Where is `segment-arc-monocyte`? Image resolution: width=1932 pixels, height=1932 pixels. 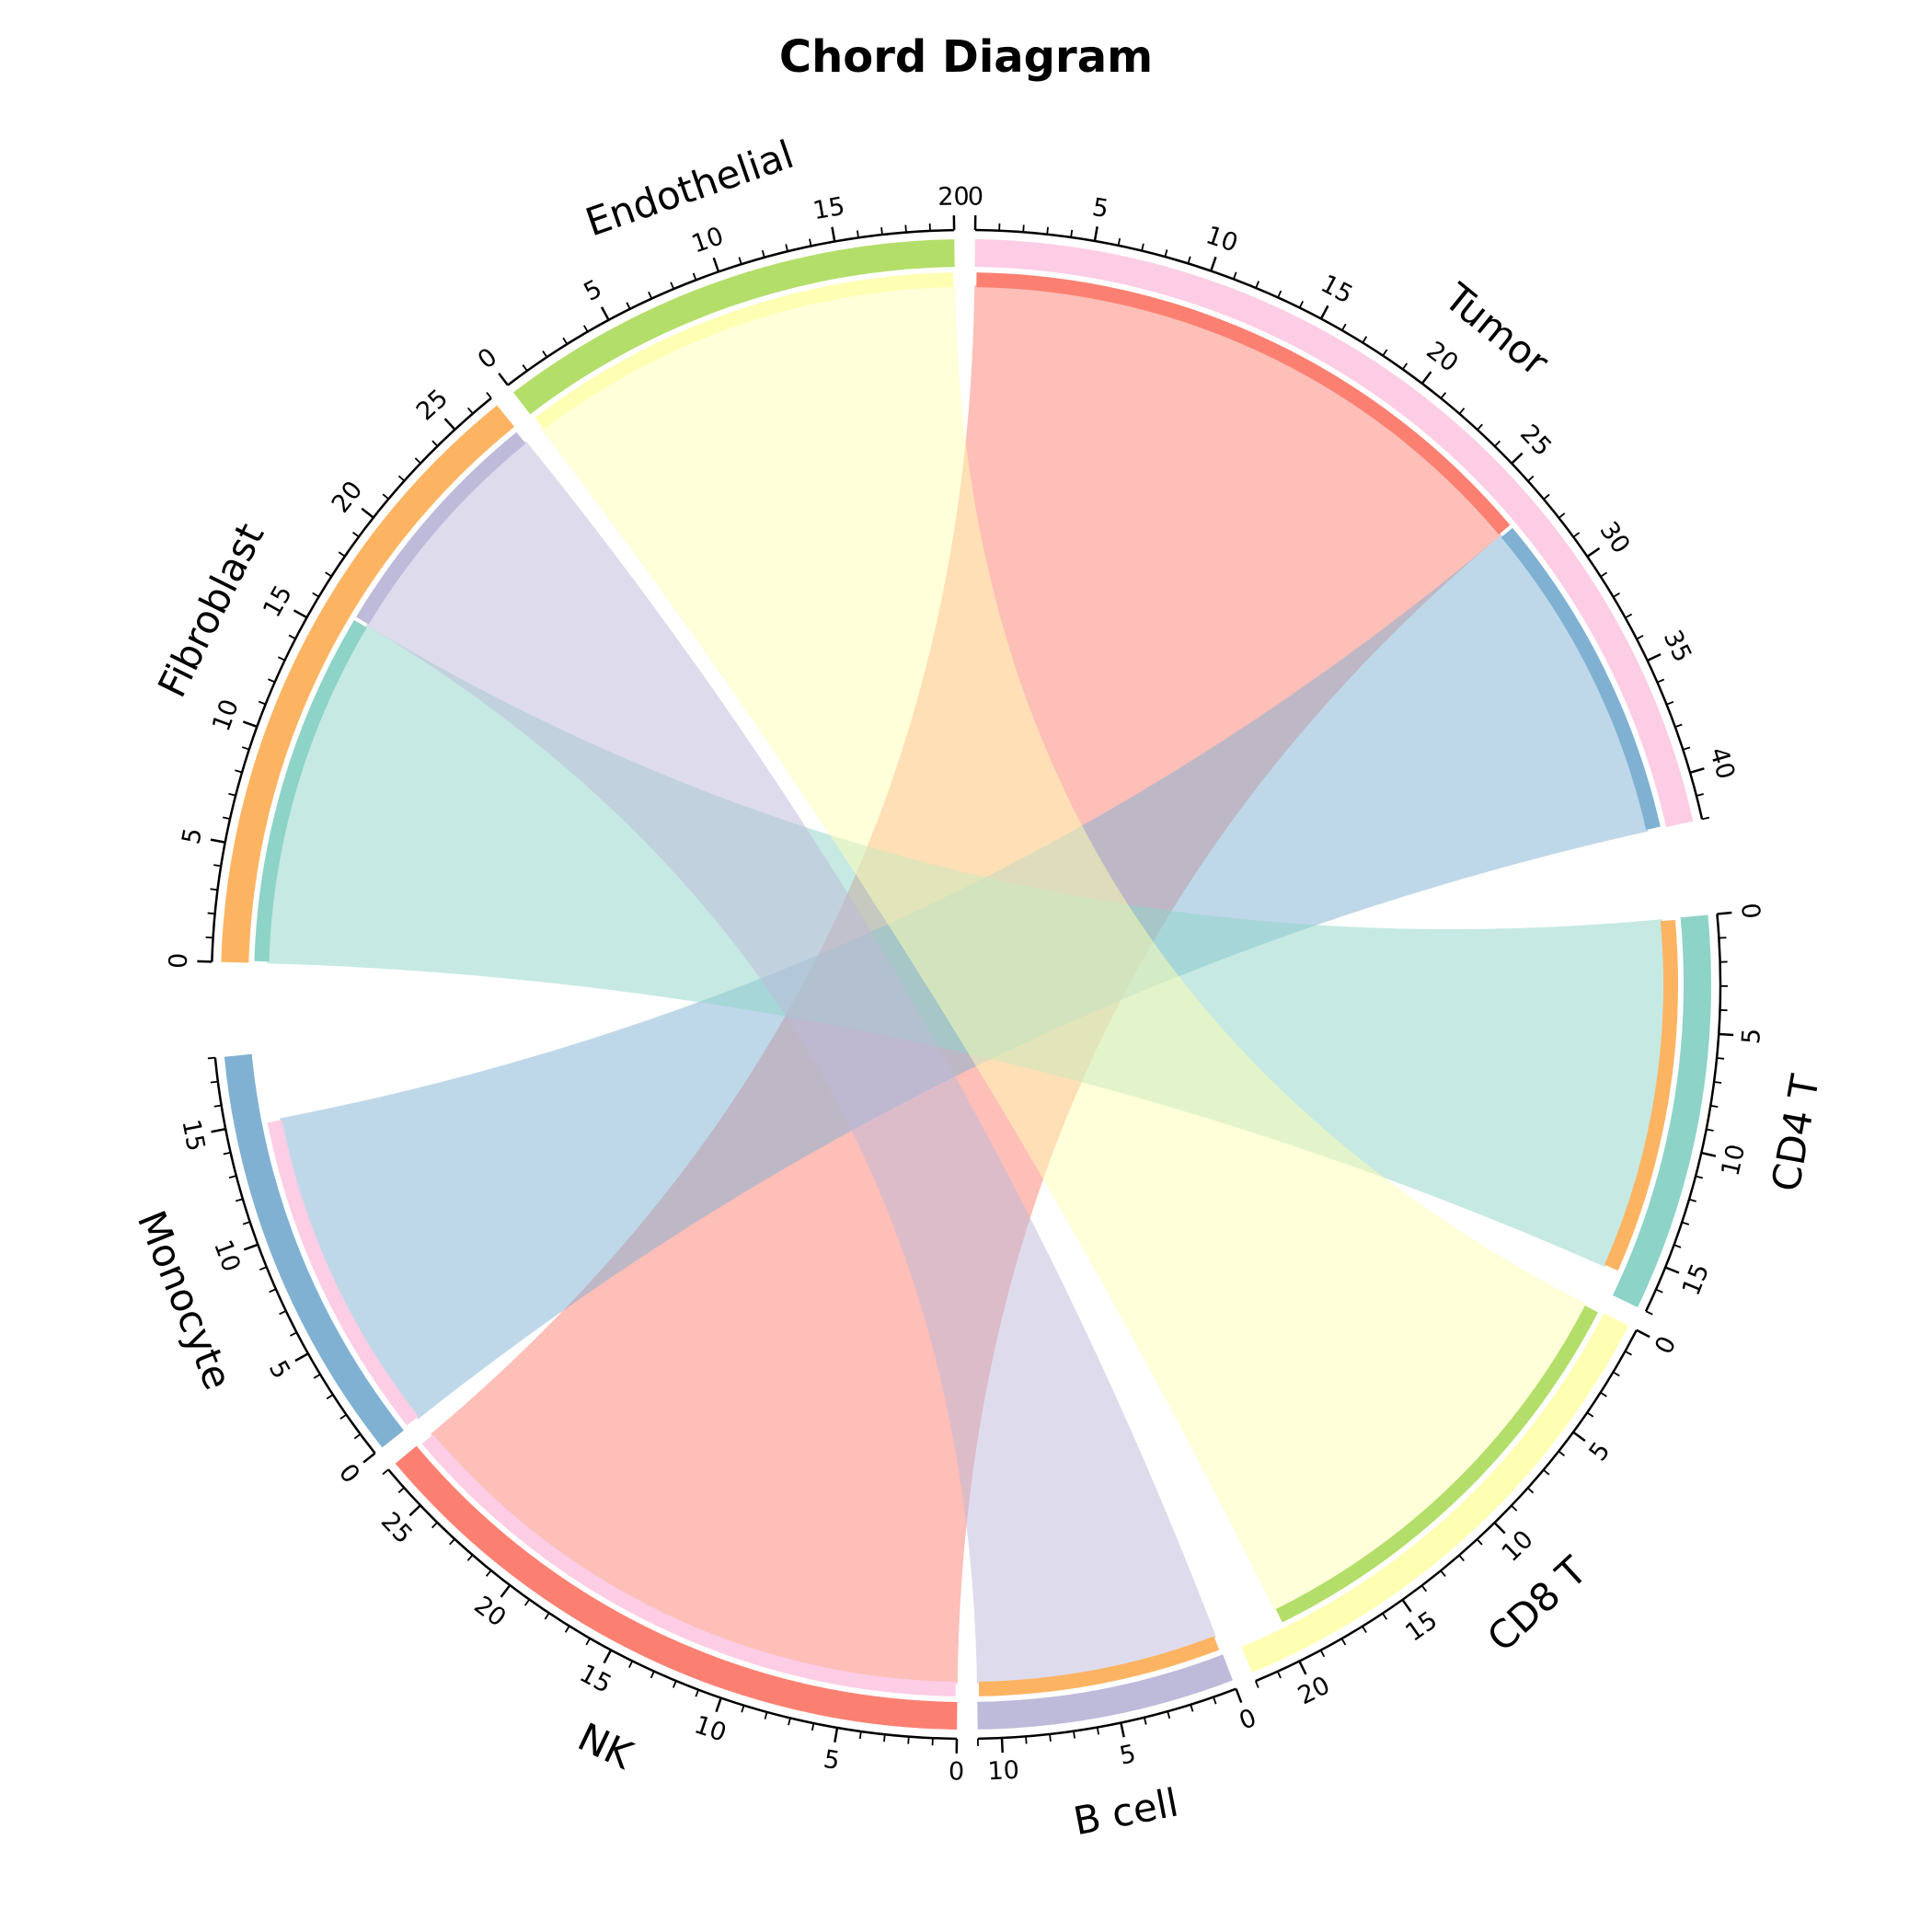
segment-arc-monocyte is located at coordinates (314, 1250).